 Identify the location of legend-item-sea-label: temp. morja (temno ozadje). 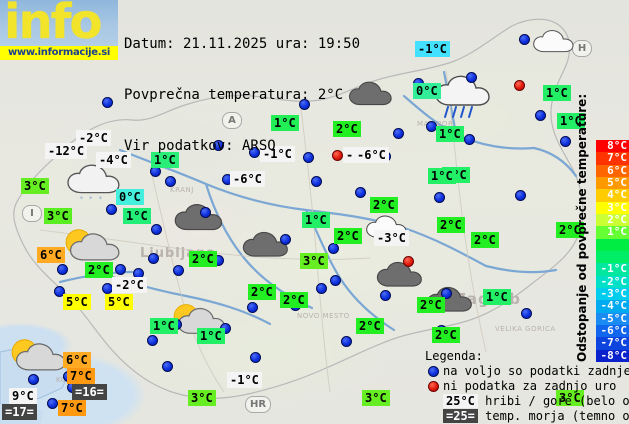
(557, 416).